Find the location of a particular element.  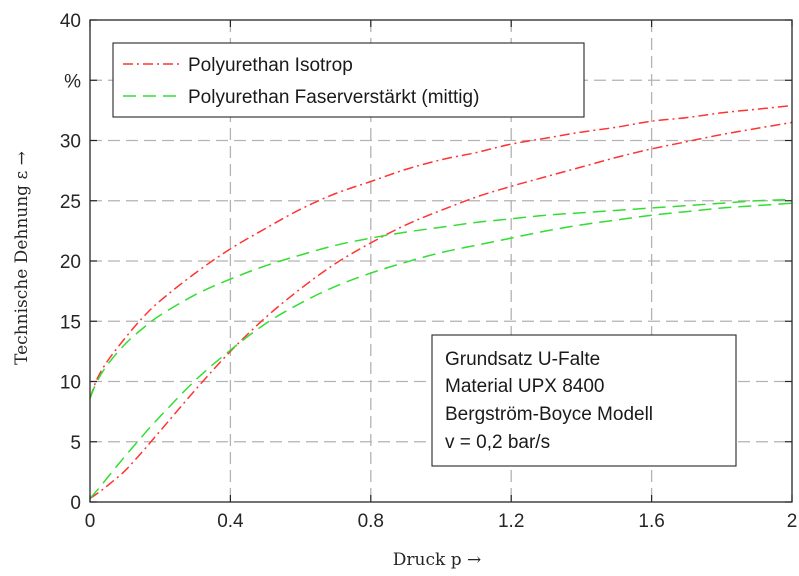

annotation-line-1: Grundsatz U-Falte is located at coordinates (522, 359).